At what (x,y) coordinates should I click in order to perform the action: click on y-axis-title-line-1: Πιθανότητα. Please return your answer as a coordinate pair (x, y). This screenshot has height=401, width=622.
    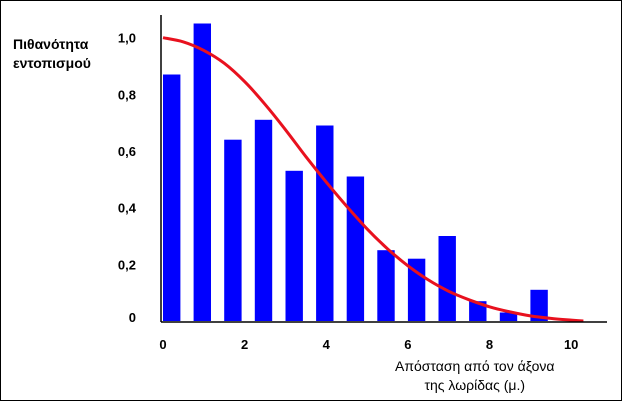
    Looking at the image, I should click on (51, 44).